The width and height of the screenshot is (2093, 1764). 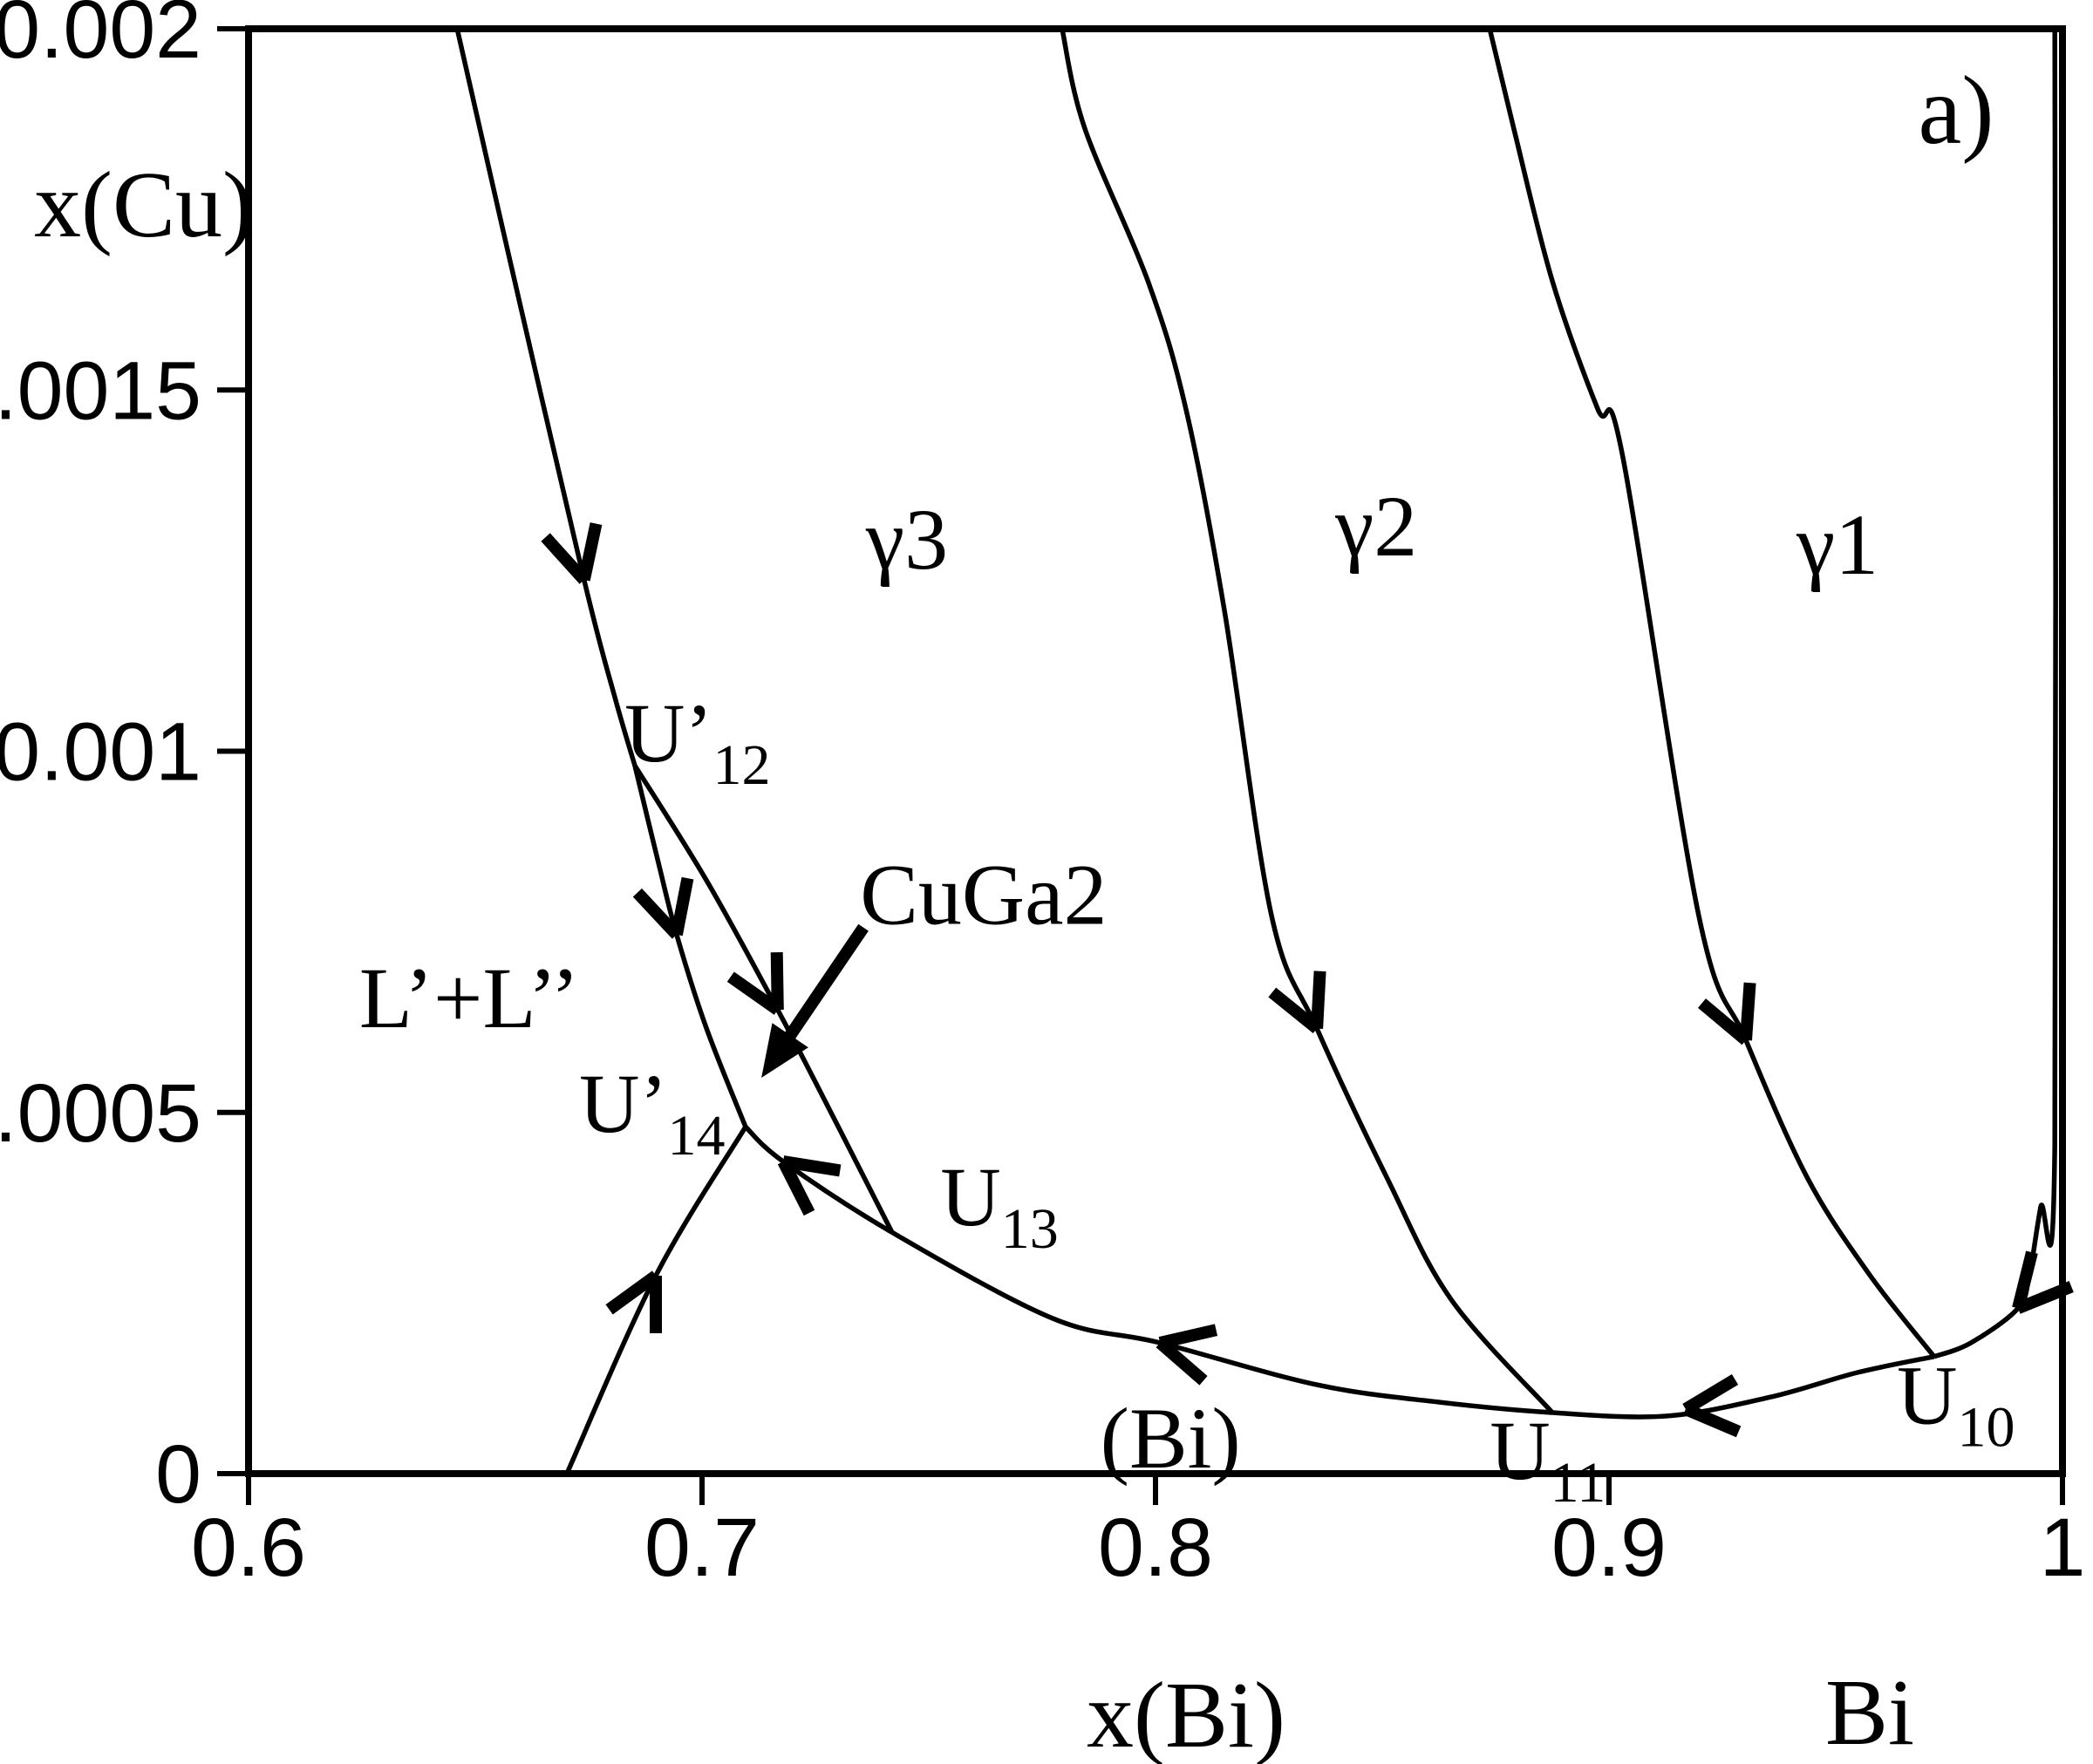 I want to click on region-label-gamma2: γ2, so click(x=1375, y=526).